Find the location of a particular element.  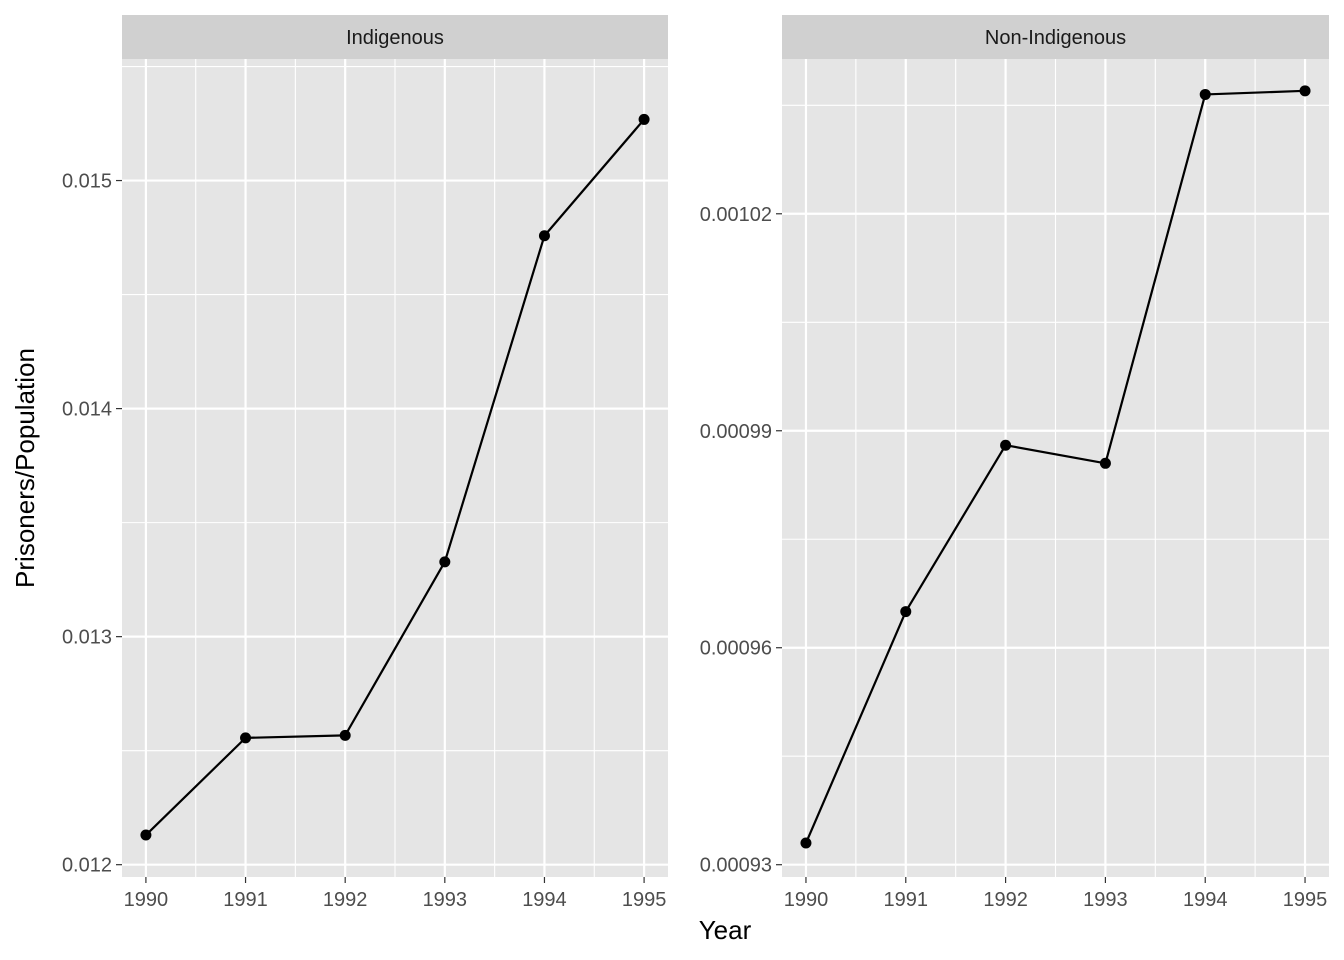

facet-strip-label: Indigenous is located at coordinates (395, 38).